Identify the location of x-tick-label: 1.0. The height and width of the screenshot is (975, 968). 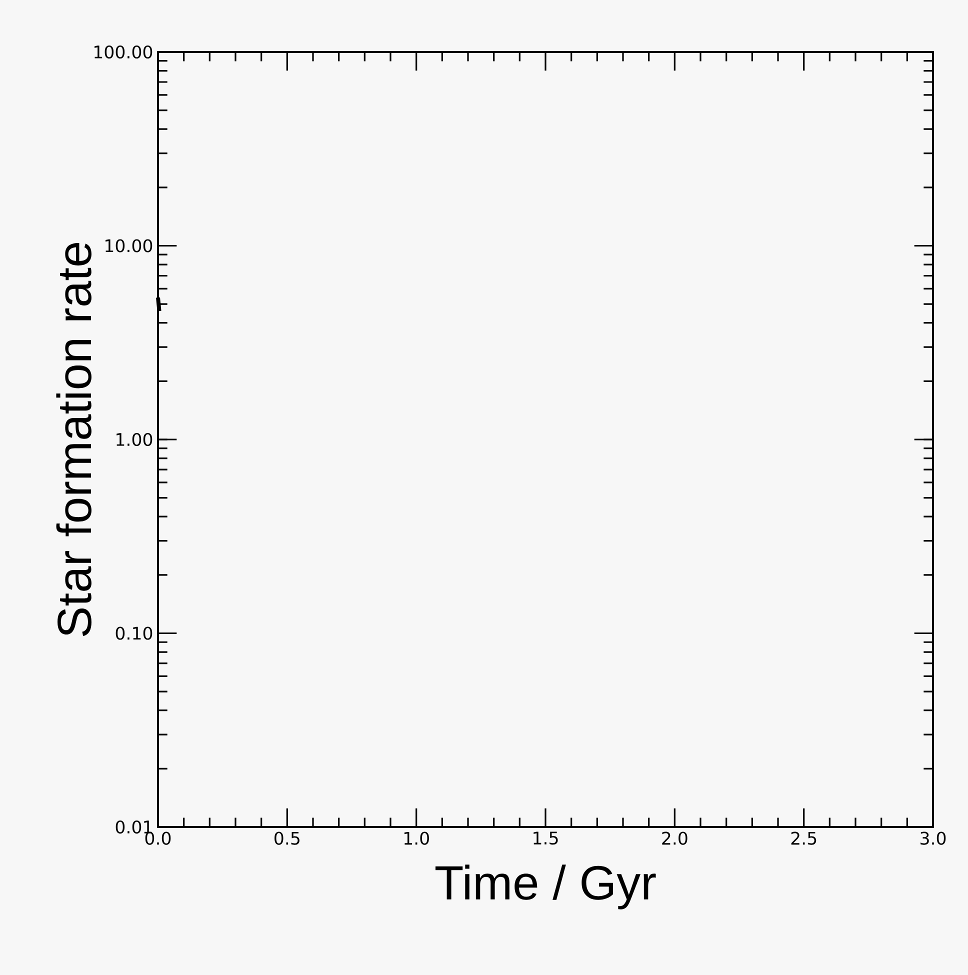
(416, 838).